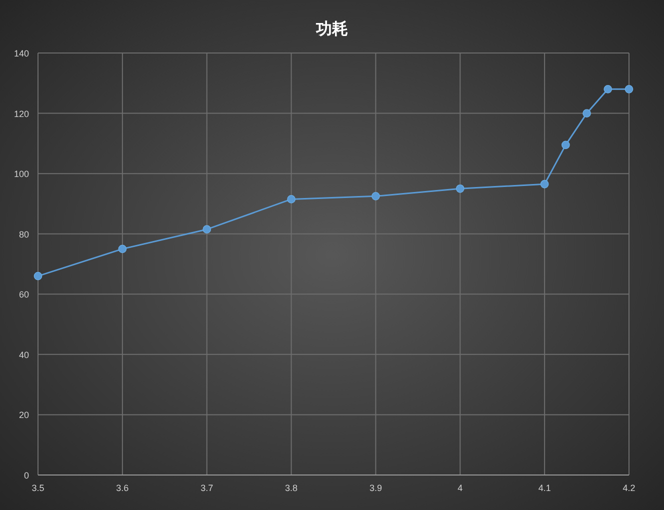  Describe the element at coordinates (23, 295) in the screenshot. I see `y-tick-label: 60` at that location.